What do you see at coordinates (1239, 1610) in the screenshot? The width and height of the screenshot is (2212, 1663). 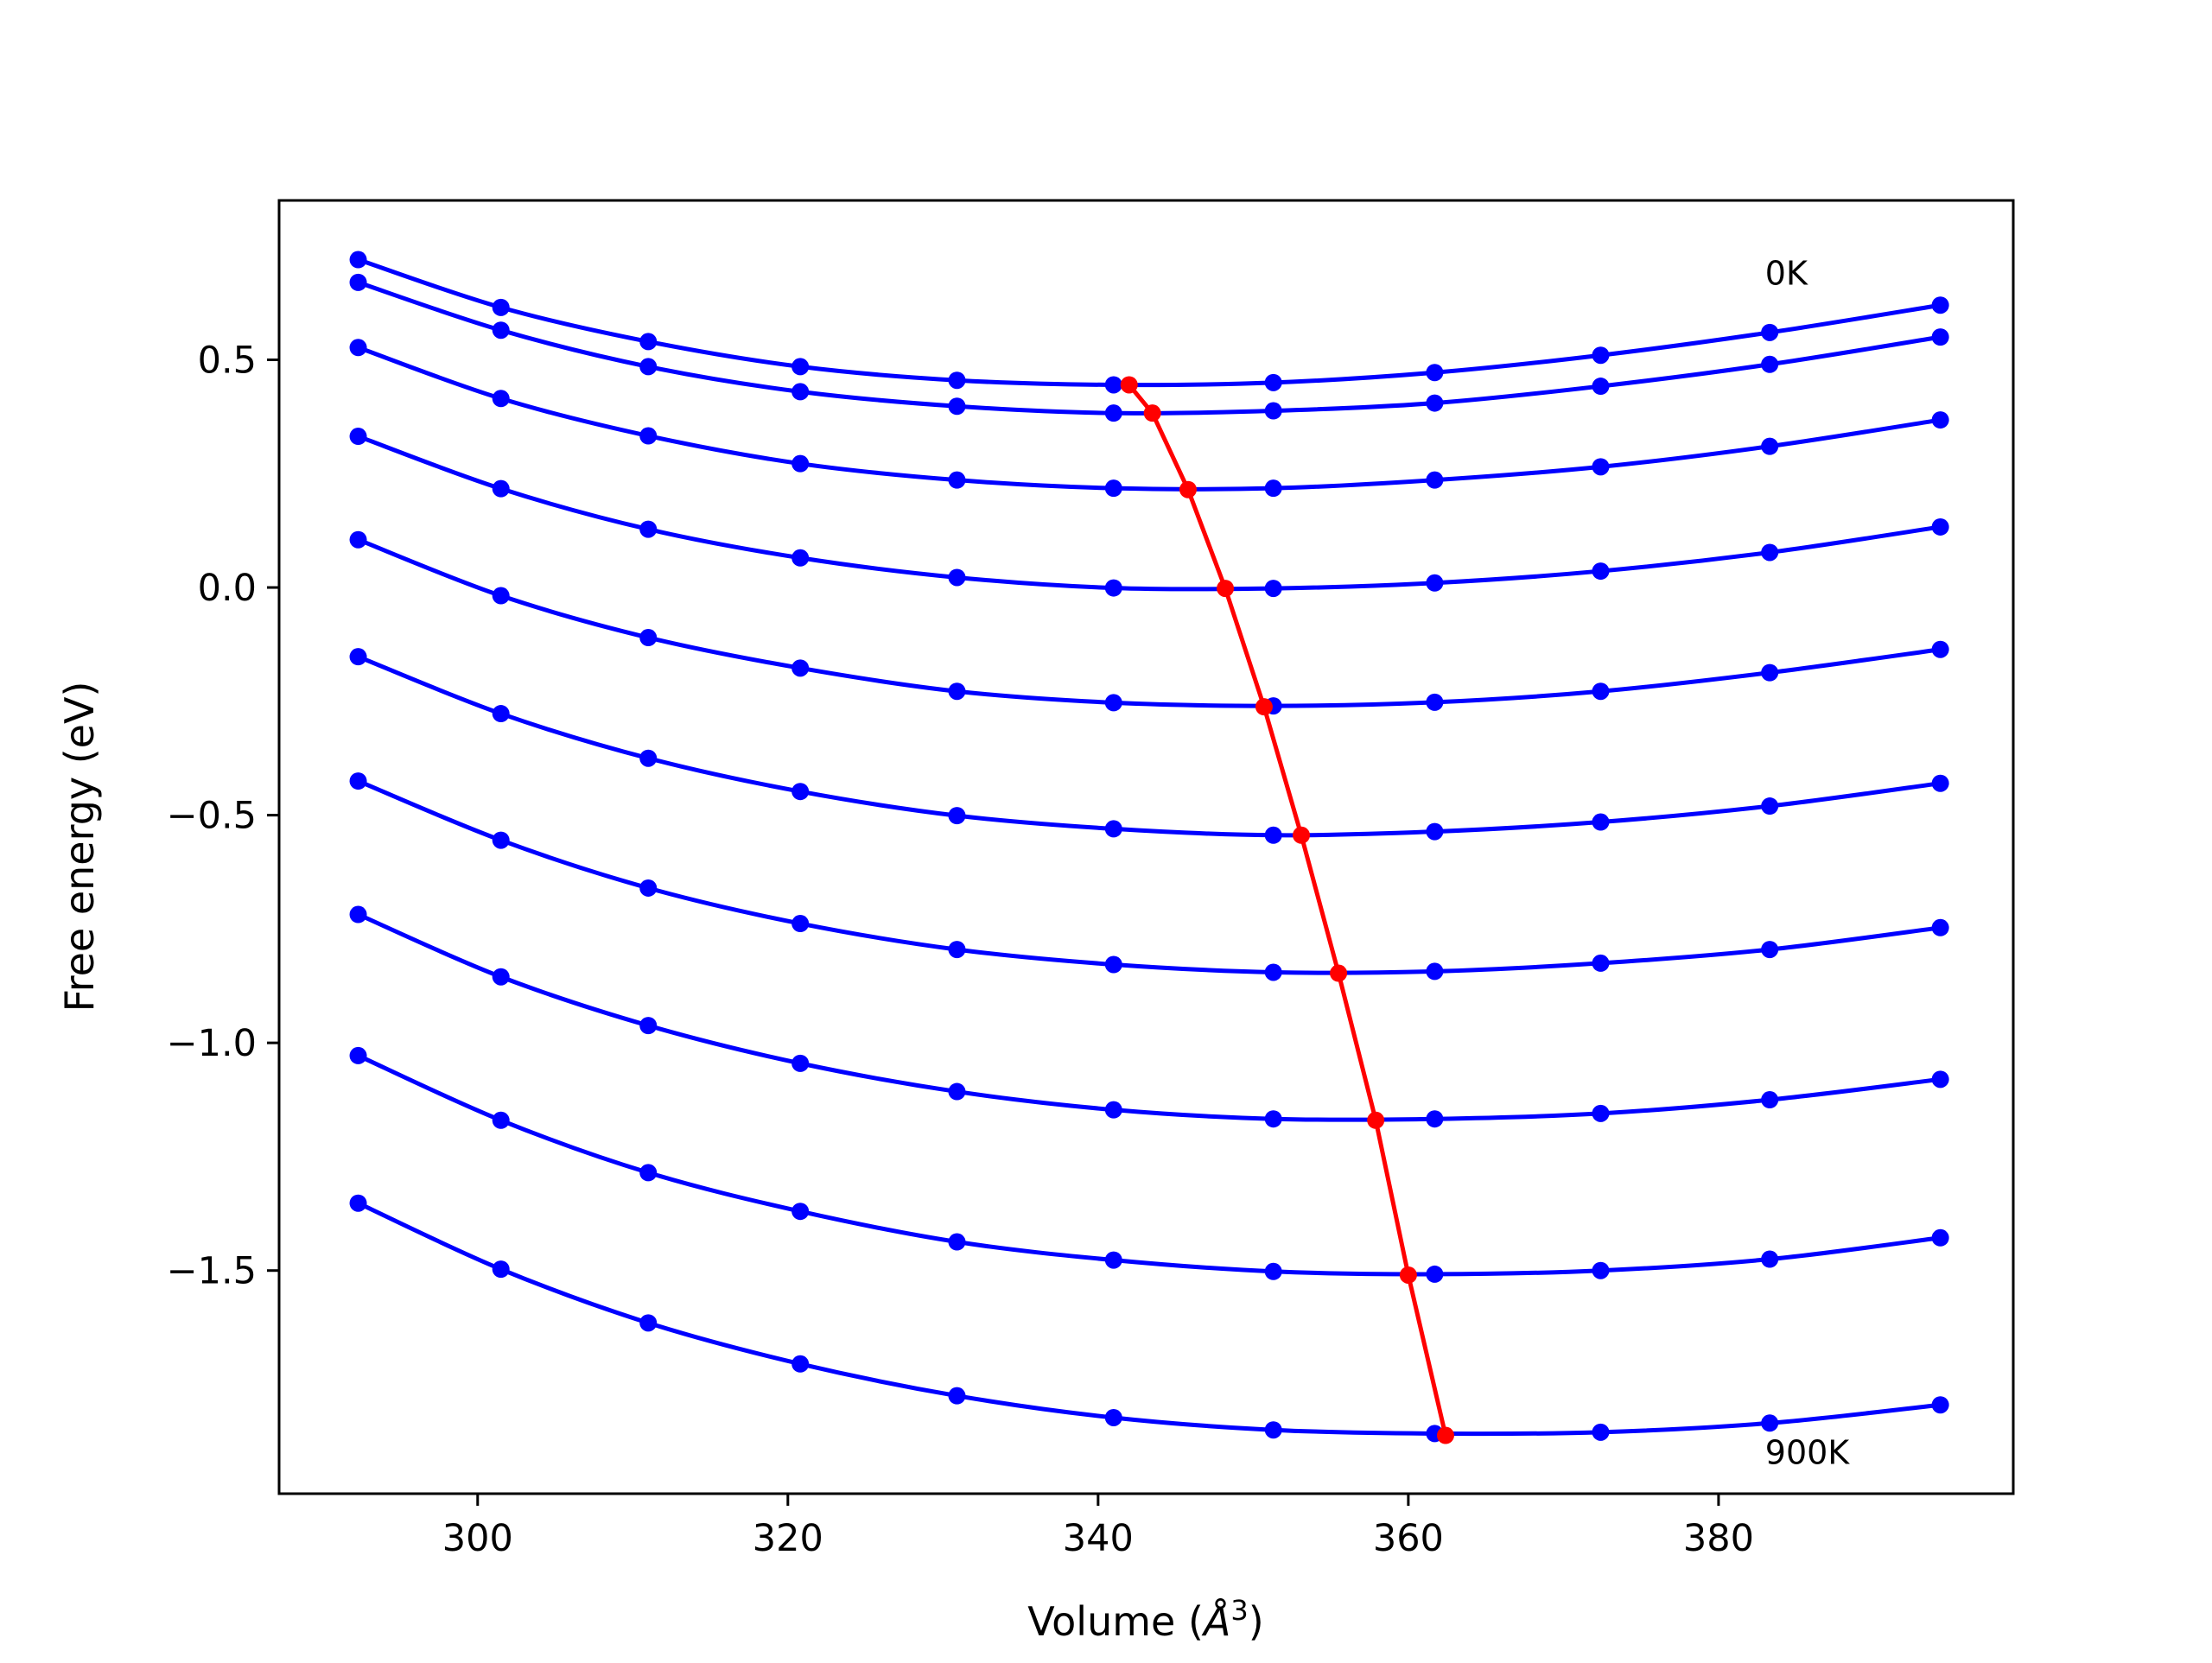 I see `x-axis-unit-exp: 3` at bounding box center [1239, 1610].